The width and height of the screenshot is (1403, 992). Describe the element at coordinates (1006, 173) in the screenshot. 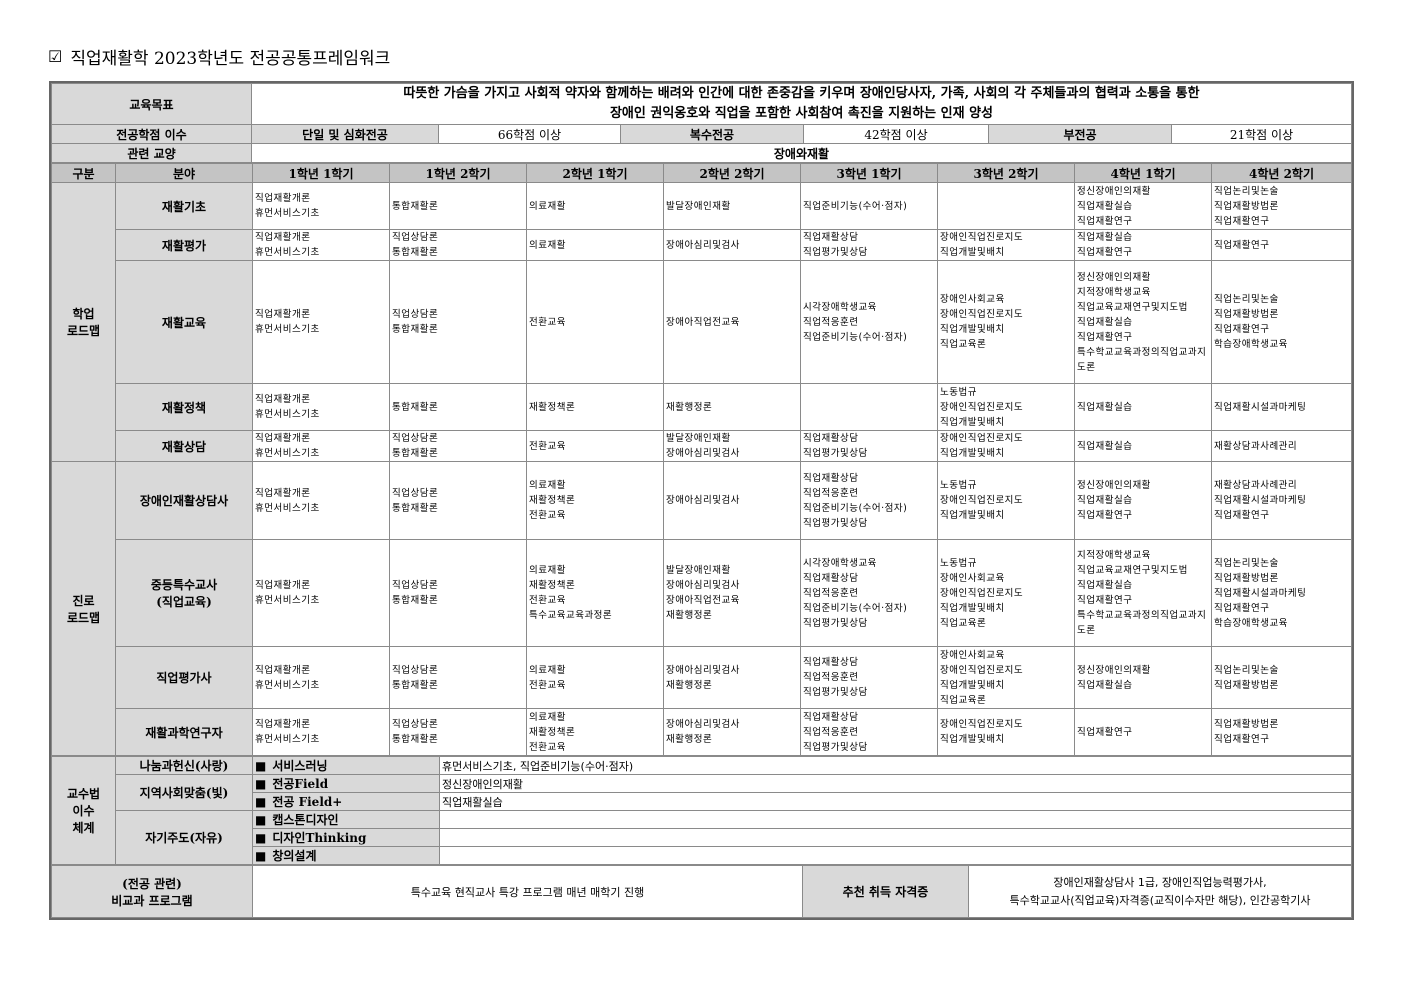

I see `column-header: 3학년 2학기` at that location.